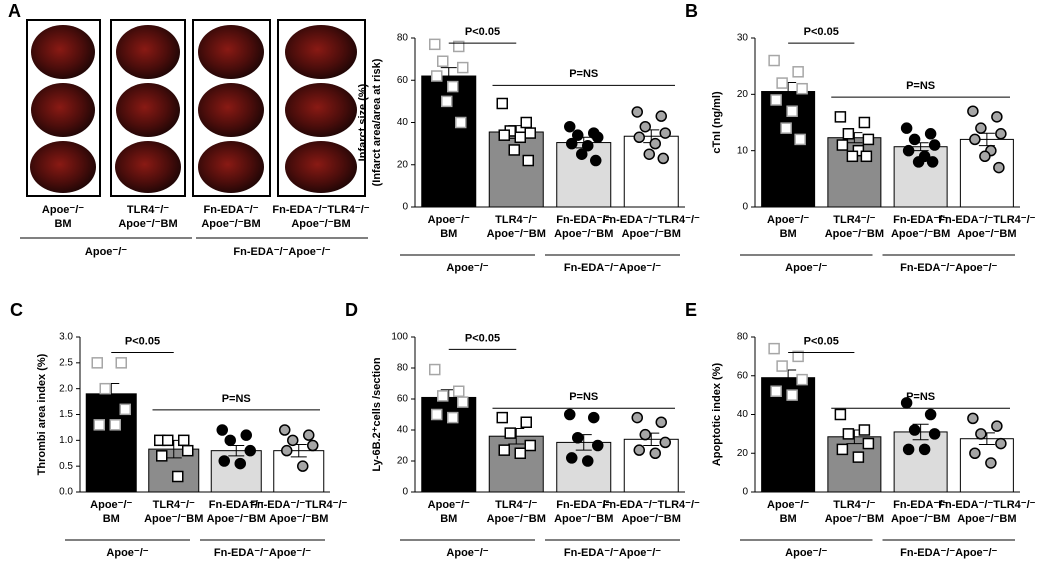  Describe the element at coordinates (377, 414) in the screenshot. I see `y-axis-label: Ly-6B.2⁺cells /section` at that location.